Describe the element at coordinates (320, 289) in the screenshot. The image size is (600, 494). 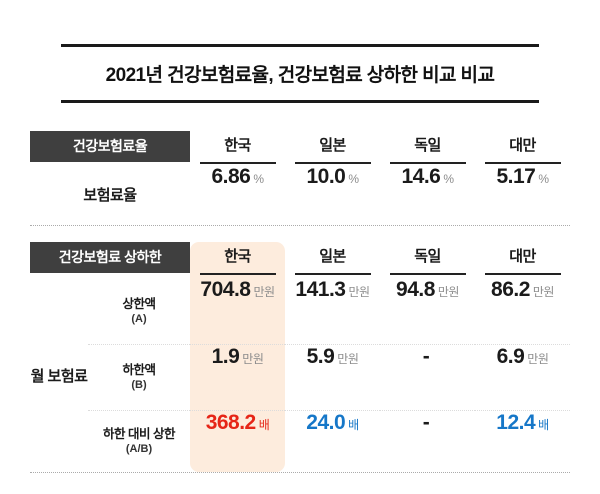
I see `value-number: 141.3` at that location.